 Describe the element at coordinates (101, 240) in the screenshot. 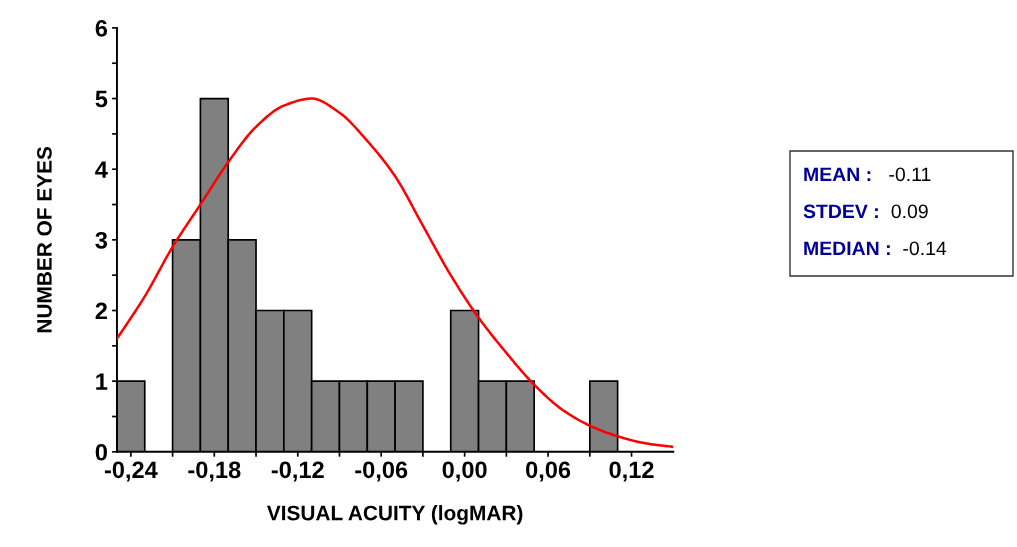

I see `y-tick-label: 3` at that location.